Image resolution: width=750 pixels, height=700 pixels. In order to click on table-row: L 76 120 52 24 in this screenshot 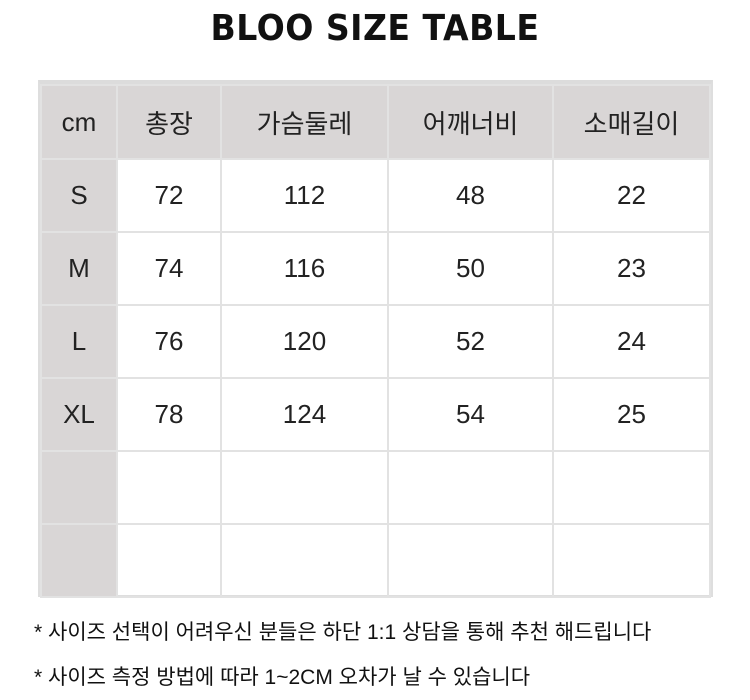, I will do `click(375, 341)`.